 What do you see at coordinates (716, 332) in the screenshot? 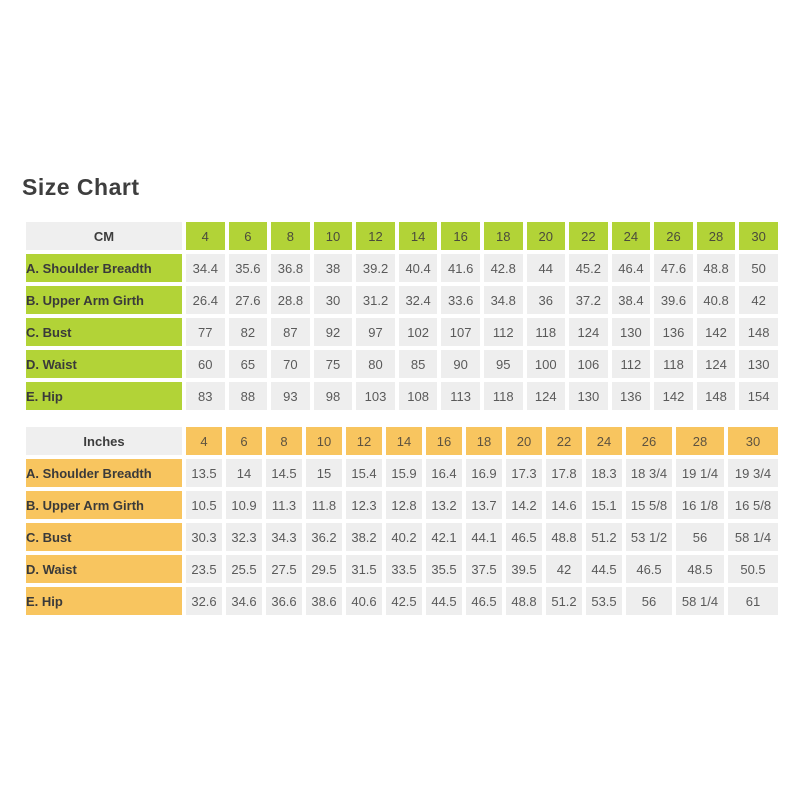
I see `size-value-cell: 142` at bounding box center [716, 332].